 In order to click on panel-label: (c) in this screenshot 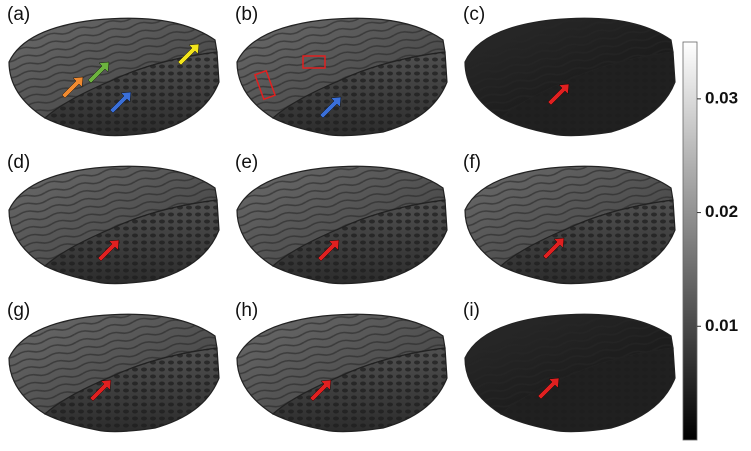, I will do `click(474, 14)`.